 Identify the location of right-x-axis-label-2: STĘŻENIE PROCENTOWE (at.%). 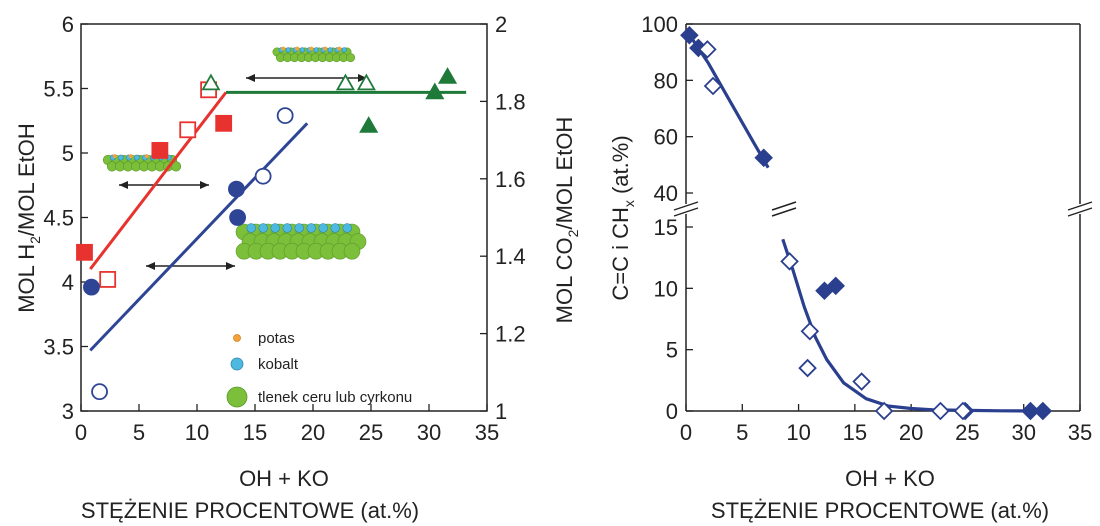
(880, 510).